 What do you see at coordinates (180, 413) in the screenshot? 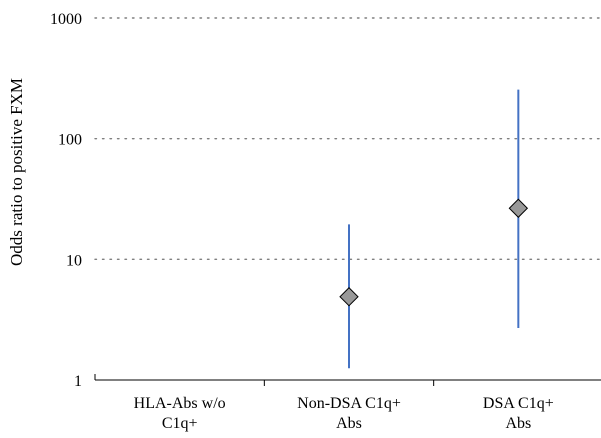
I see `x-category-label: HLA-Abs w/o C1q+` at bounding box center [180, 413].